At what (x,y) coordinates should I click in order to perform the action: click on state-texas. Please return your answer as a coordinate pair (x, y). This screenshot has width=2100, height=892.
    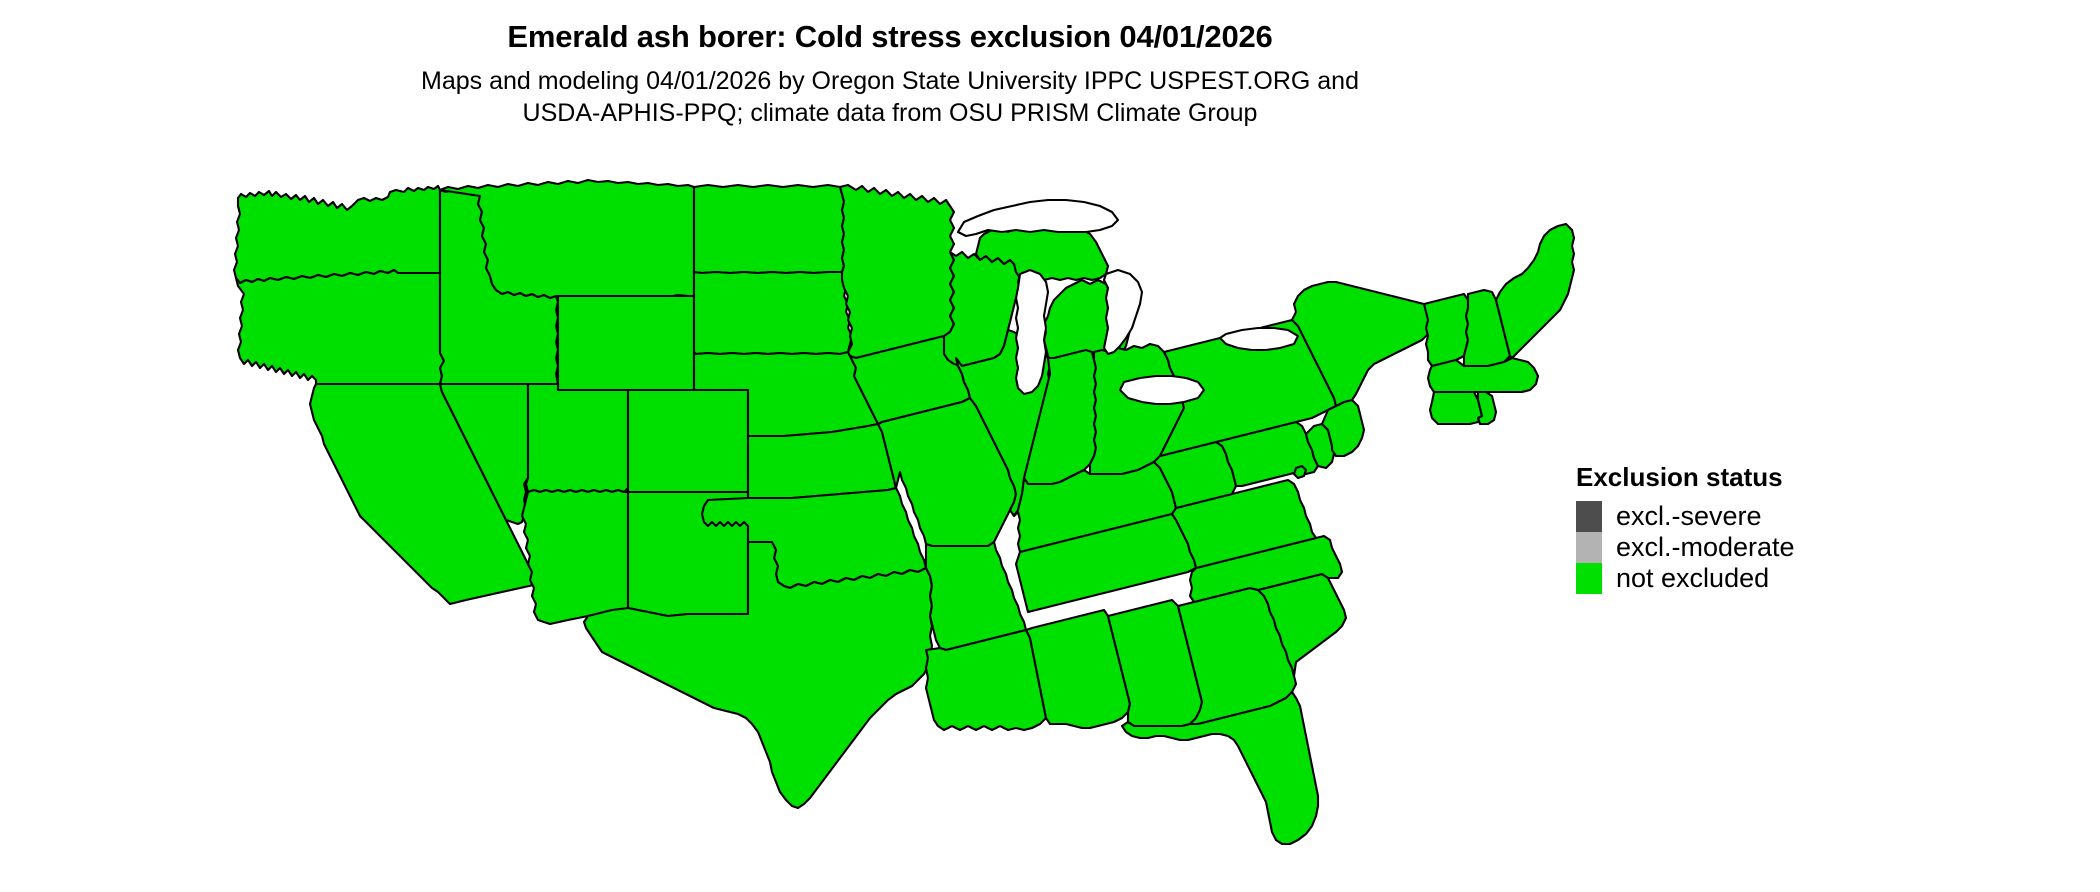
    Looking at the image, I should click on (758, 675).